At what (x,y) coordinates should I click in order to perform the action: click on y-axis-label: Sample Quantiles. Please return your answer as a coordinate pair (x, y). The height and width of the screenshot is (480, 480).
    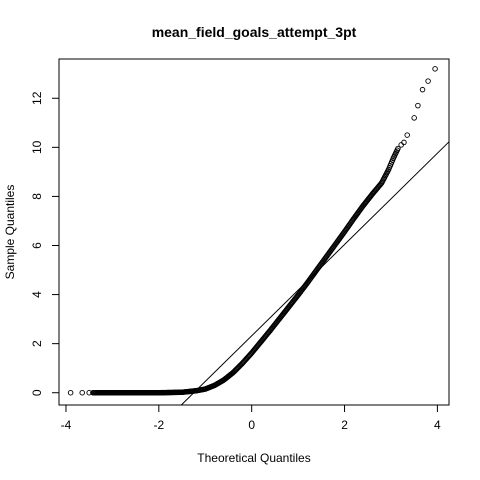
    Looking at the image, I should click on (10, 232).